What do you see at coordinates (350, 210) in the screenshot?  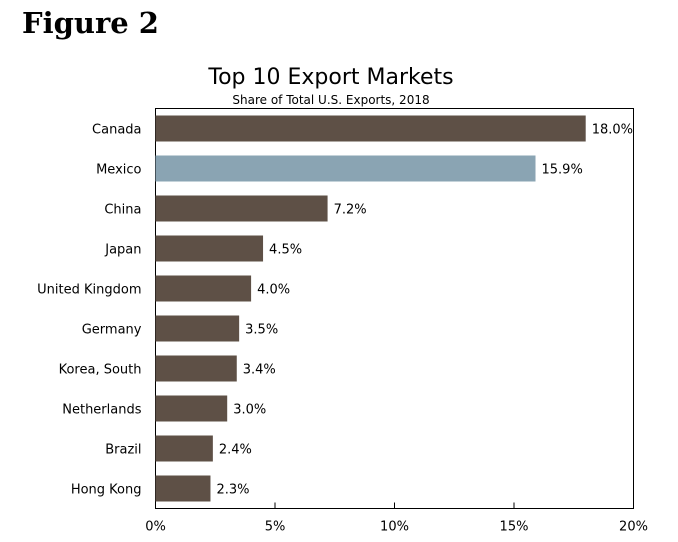 I see `data-label: 7.2%` at bounding box center [350, 210].